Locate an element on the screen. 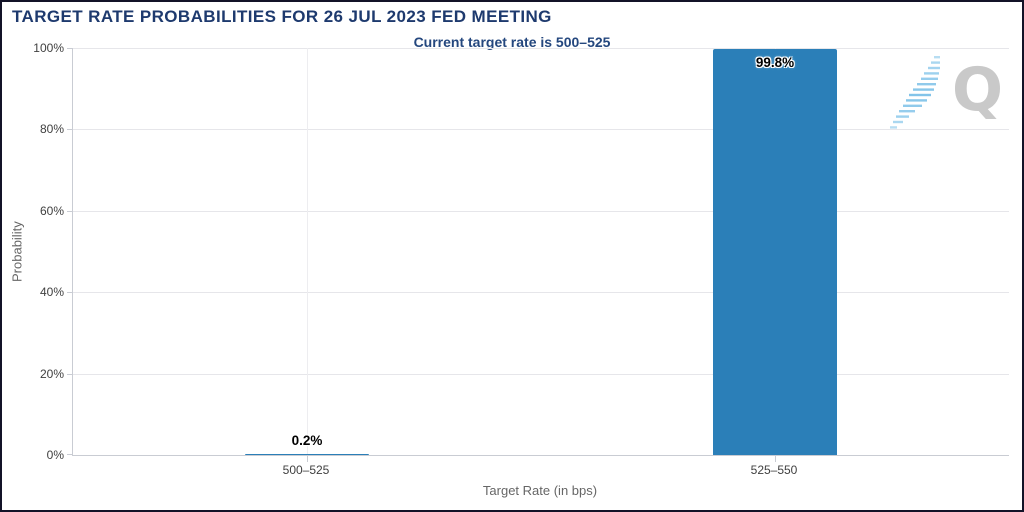 This screenshot has width=1024, height=512. y-tick-label: 0% is located at coordinates (55, 455).